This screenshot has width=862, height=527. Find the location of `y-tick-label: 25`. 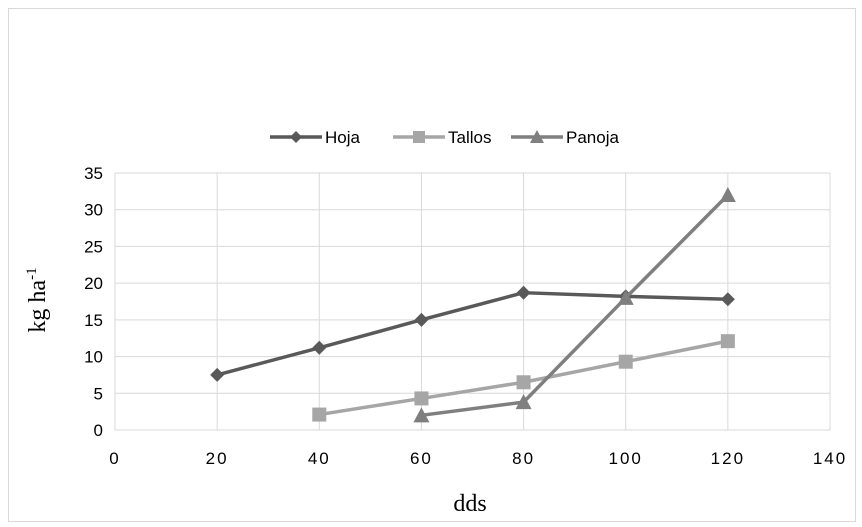

y-tick-label: 25 is located at coordinates (93, 246).